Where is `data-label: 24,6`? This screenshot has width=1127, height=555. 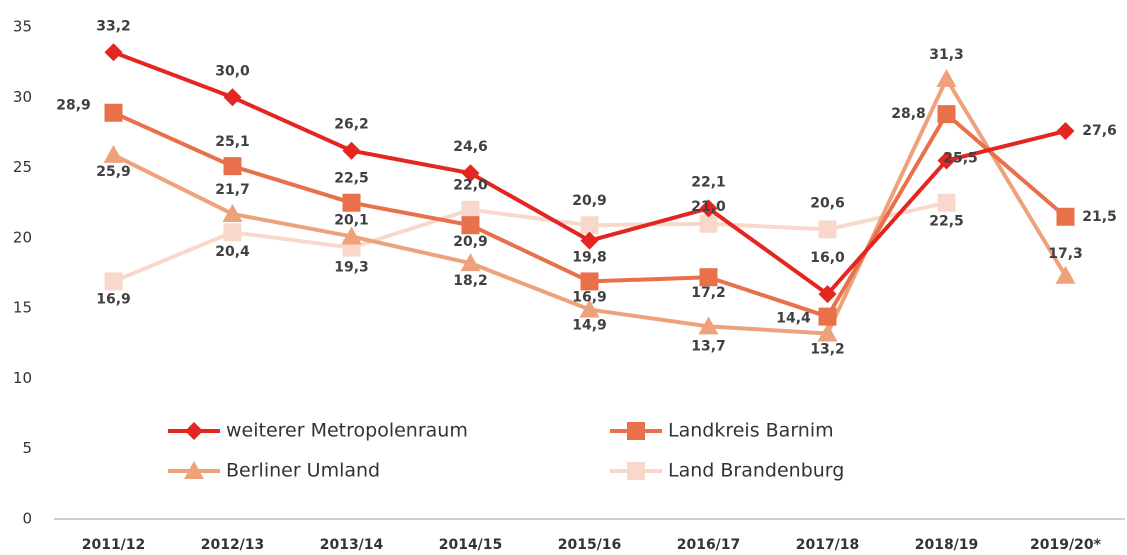 data-label: 24,6 is located at coordinates (470, 147).